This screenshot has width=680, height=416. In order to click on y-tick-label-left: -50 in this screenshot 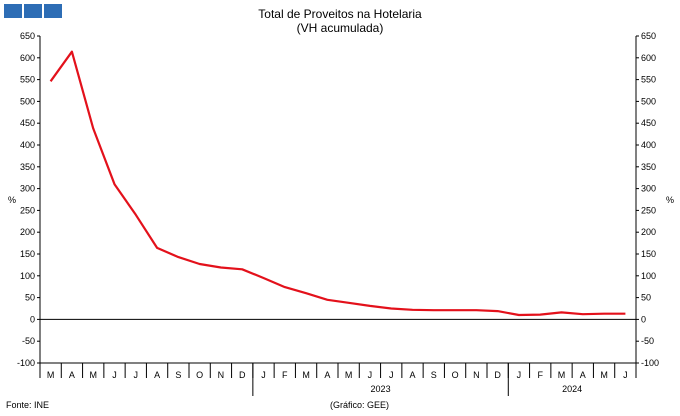, I will do `click(28, 341)`.